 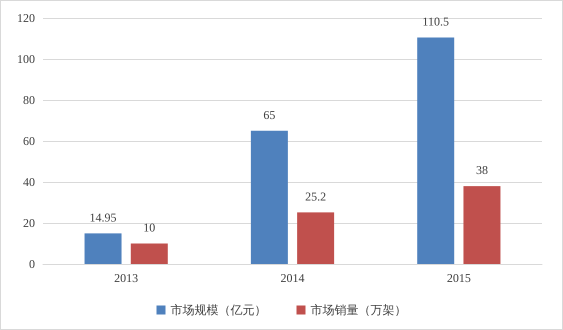 What do you see at coordinates (292, 278) in the screenshot?
I see `x-tick-label: 2014` at bounding box center [292, 278].